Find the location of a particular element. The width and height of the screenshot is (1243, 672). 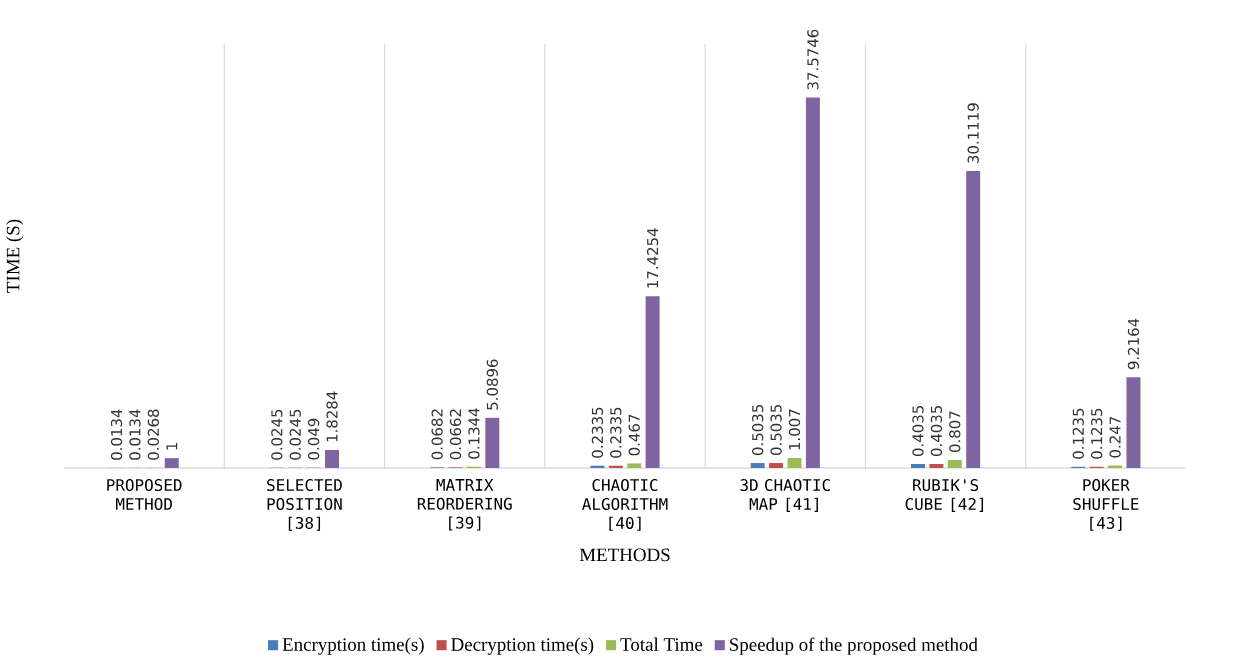

data-label: 0.0662 is located at coordinates (455, 434).